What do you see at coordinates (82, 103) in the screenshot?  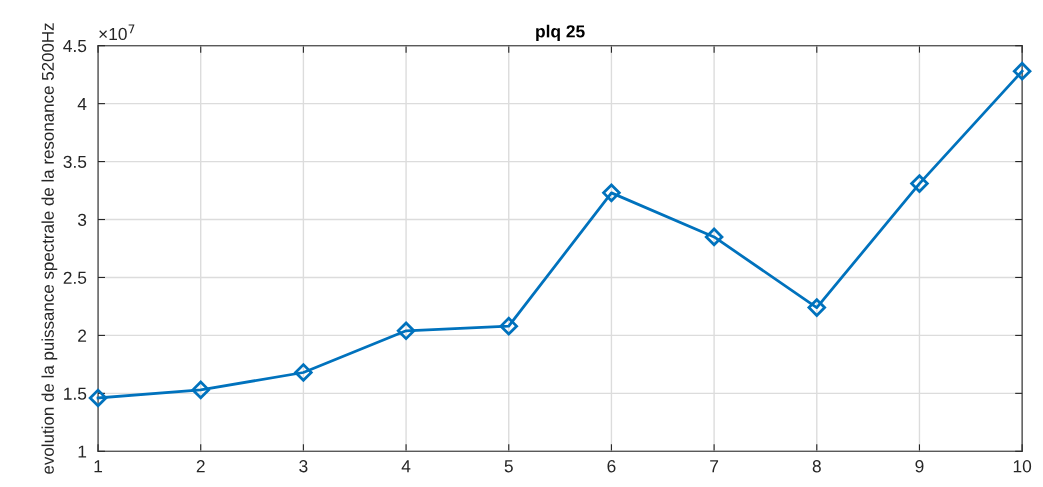 I see `y-tick-label: 4` at bounding box center [82, 103].